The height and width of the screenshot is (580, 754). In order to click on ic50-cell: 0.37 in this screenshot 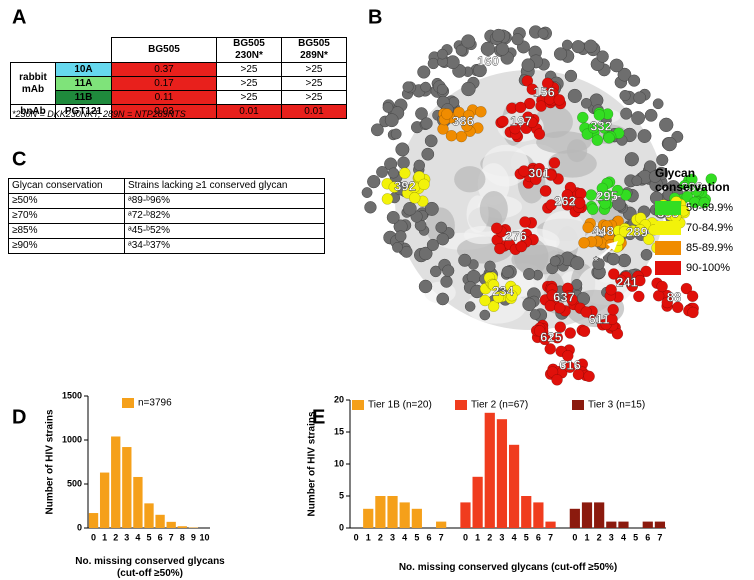, I will do `click(164, 69)`.